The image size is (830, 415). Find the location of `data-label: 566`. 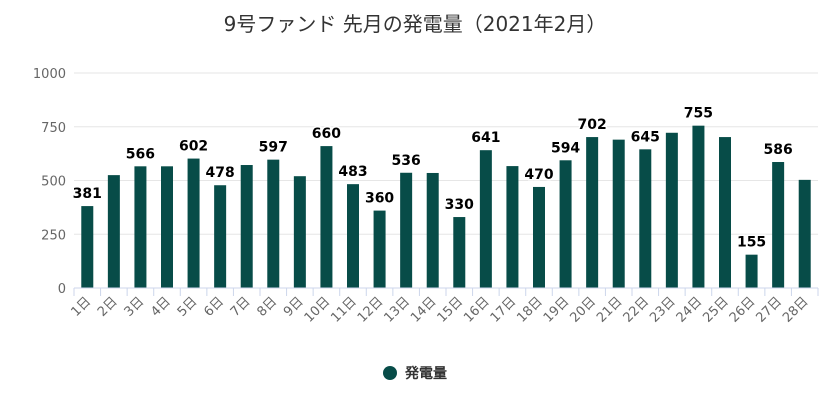

data-label: 566 is located at coordinates (140, 154).